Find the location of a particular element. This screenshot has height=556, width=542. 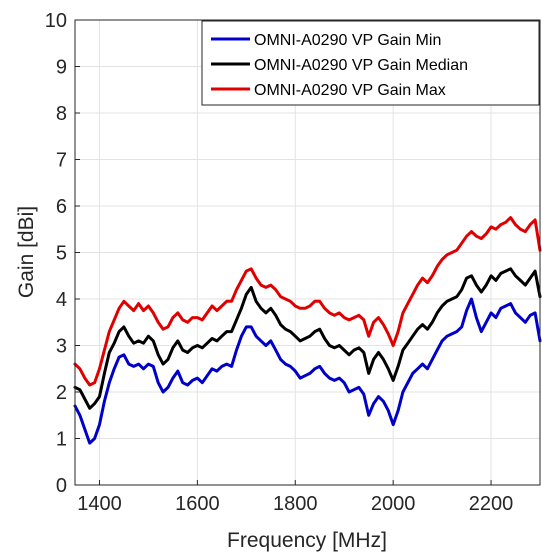

y-tick-label: 4 is located at coordinates (61, 300).